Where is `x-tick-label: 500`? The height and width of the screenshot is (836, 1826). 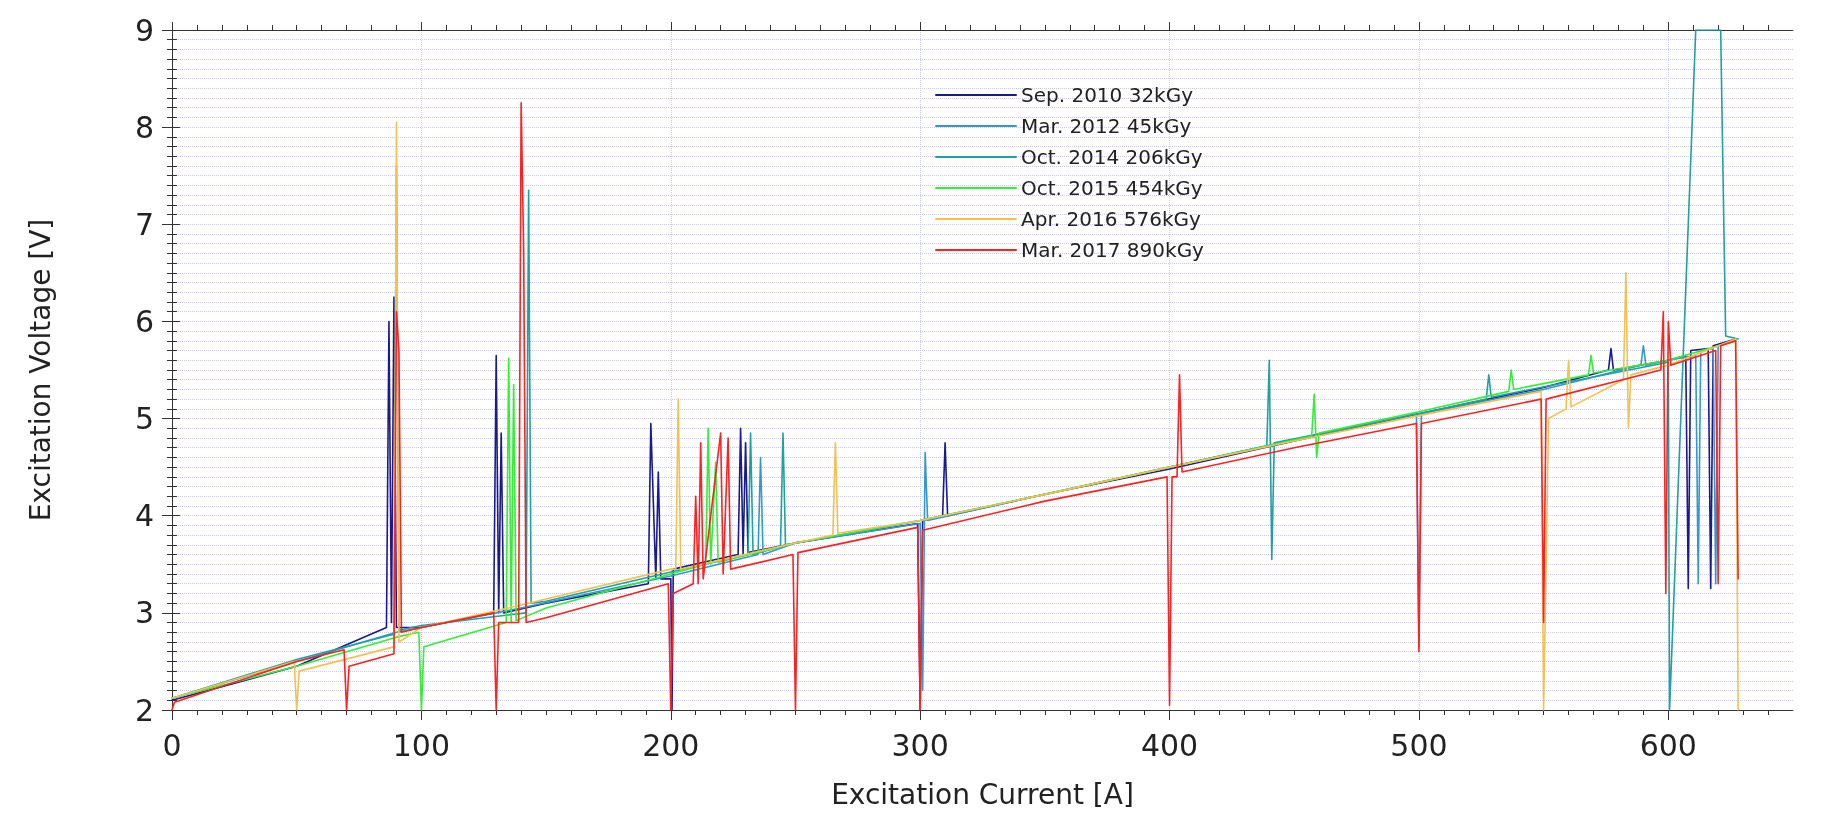
x-tick-label: 500 is located at coordinates (1419, 745).